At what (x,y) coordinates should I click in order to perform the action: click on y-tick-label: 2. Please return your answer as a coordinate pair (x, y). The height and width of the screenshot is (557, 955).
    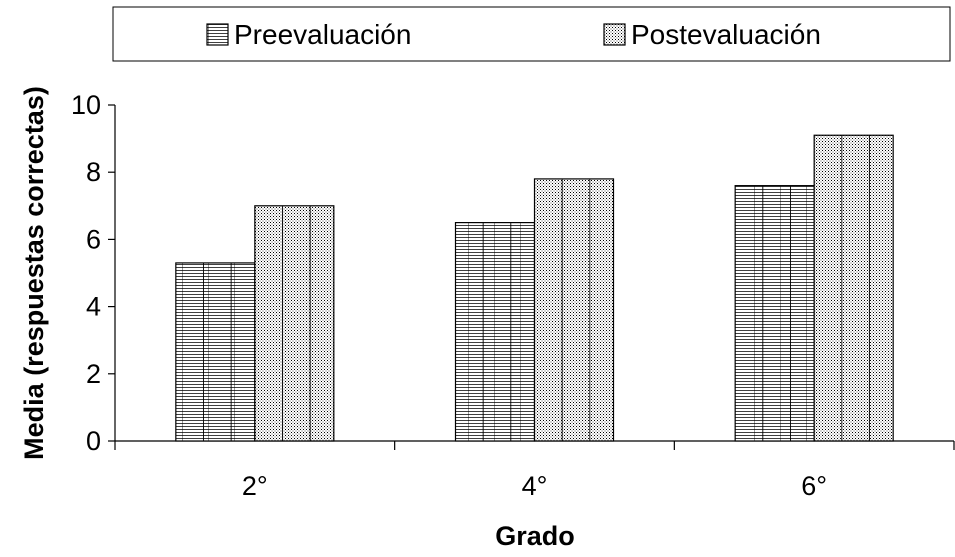
    Looking at the image, I should click on (93, 374).